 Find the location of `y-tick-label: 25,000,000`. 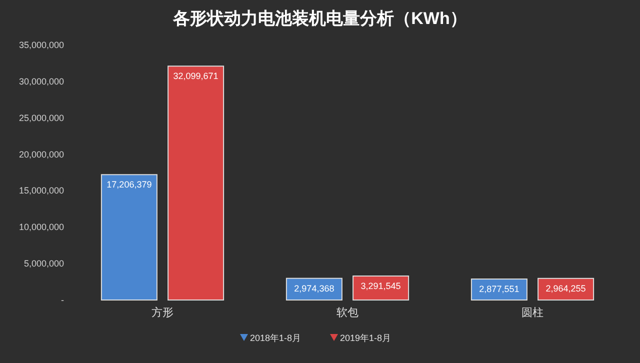

y-tick-label: 25,000,000 is located at coordinates (41, 117).